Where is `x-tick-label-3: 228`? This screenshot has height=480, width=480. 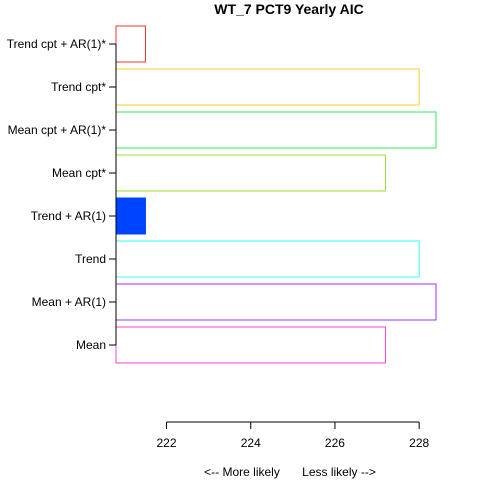
x-tick-label-3: 228 is located at coordinates (419, 443).